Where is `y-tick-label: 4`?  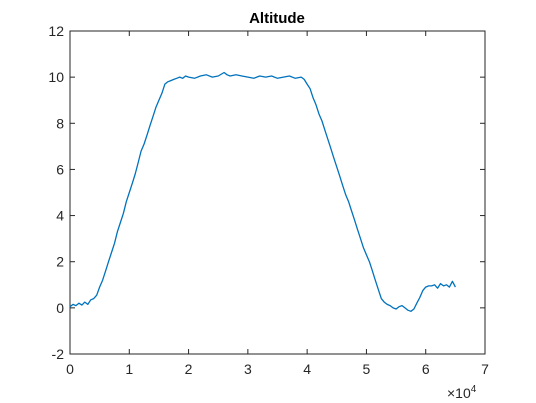
y-tick-label: 4 is located at coordinates (60, 216).